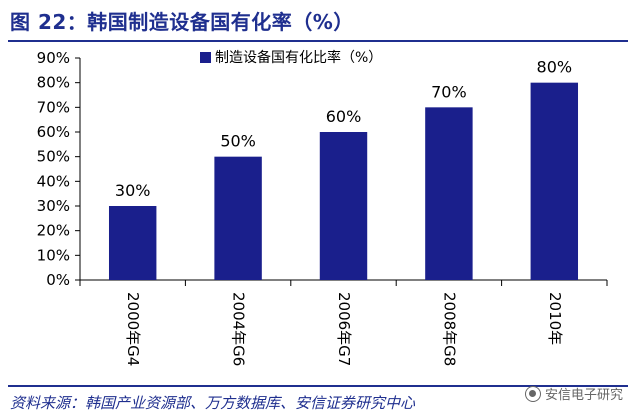 This screenshot has height=417, width=633. Describe the element at coordinates (53, 157) in the screenshot. I see `y-tick-label: 50%` at that location.